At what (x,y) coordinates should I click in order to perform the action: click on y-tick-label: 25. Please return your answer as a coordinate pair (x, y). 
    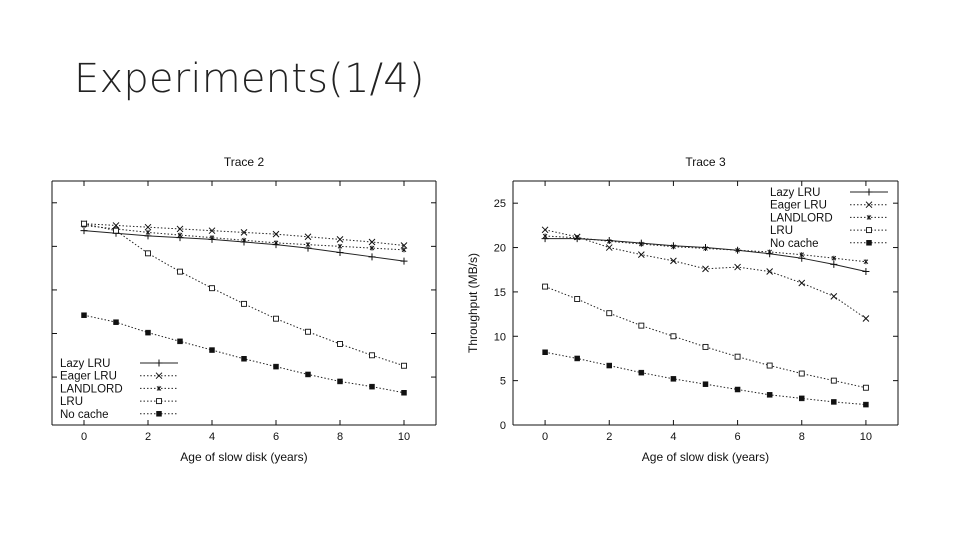
    Looking at the image, I should click on (500, 204).